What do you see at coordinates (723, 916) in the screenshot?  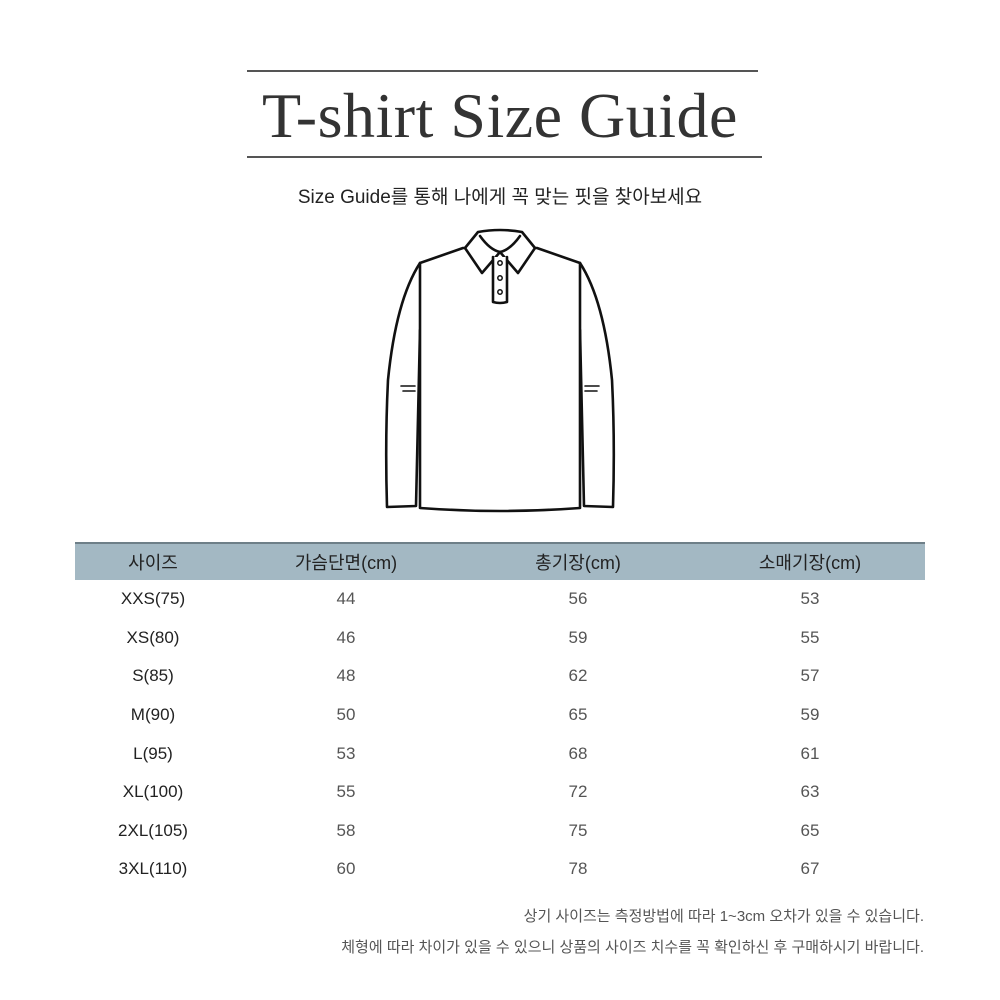 I see `note-measurement: 상기 사이즈는 측정방법에 따라 1~3cm 오차가 있을 수 있습니다.` at bounding box center [723, 916].